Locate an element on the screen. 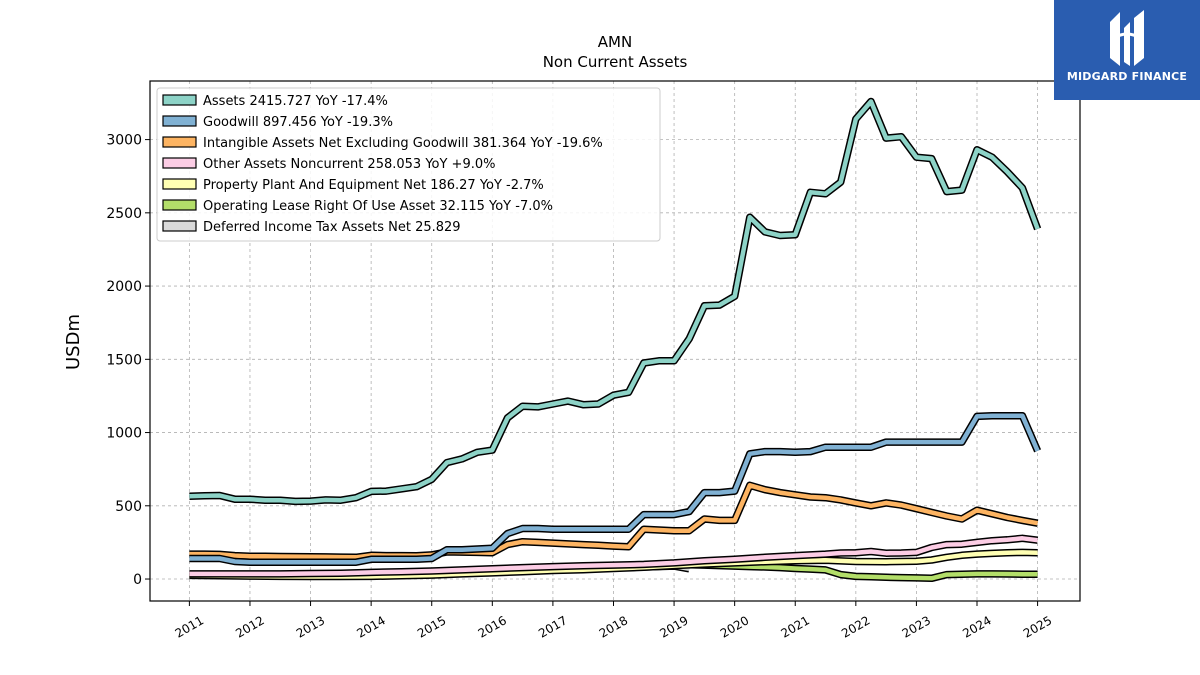 The height and width of the screenshot is (675, 1200). legend-entry: Deferred Income Tax Assets Net 25.829 is located at coordinates (332, 227).